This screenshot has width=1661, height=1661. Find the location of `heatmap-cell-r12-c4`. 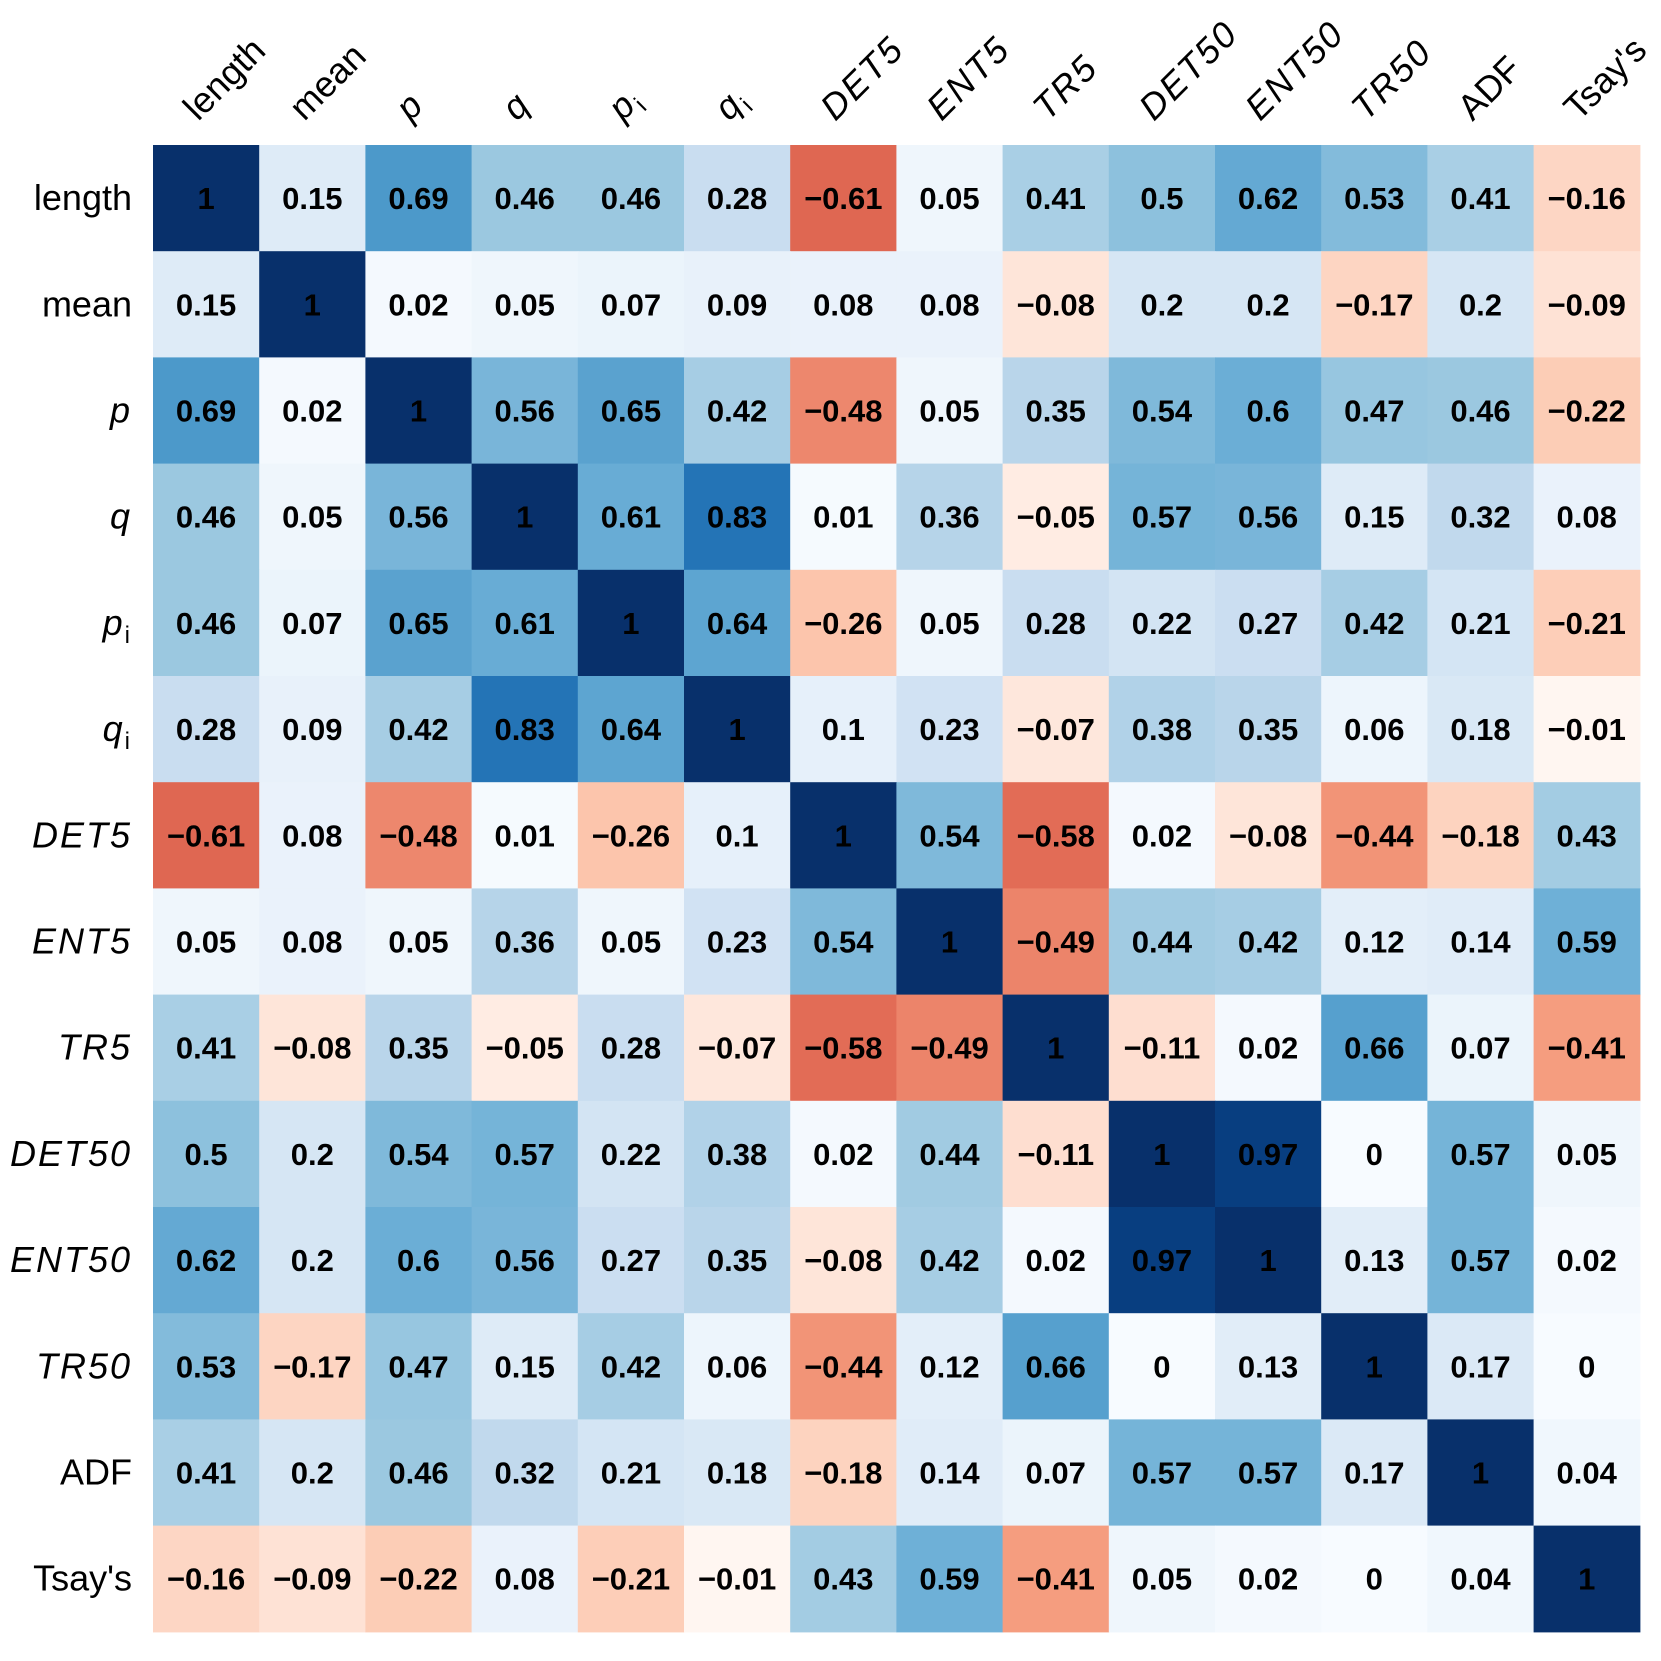

heatmap-cell-r12-c4 is located at coordinates (631, 1473).